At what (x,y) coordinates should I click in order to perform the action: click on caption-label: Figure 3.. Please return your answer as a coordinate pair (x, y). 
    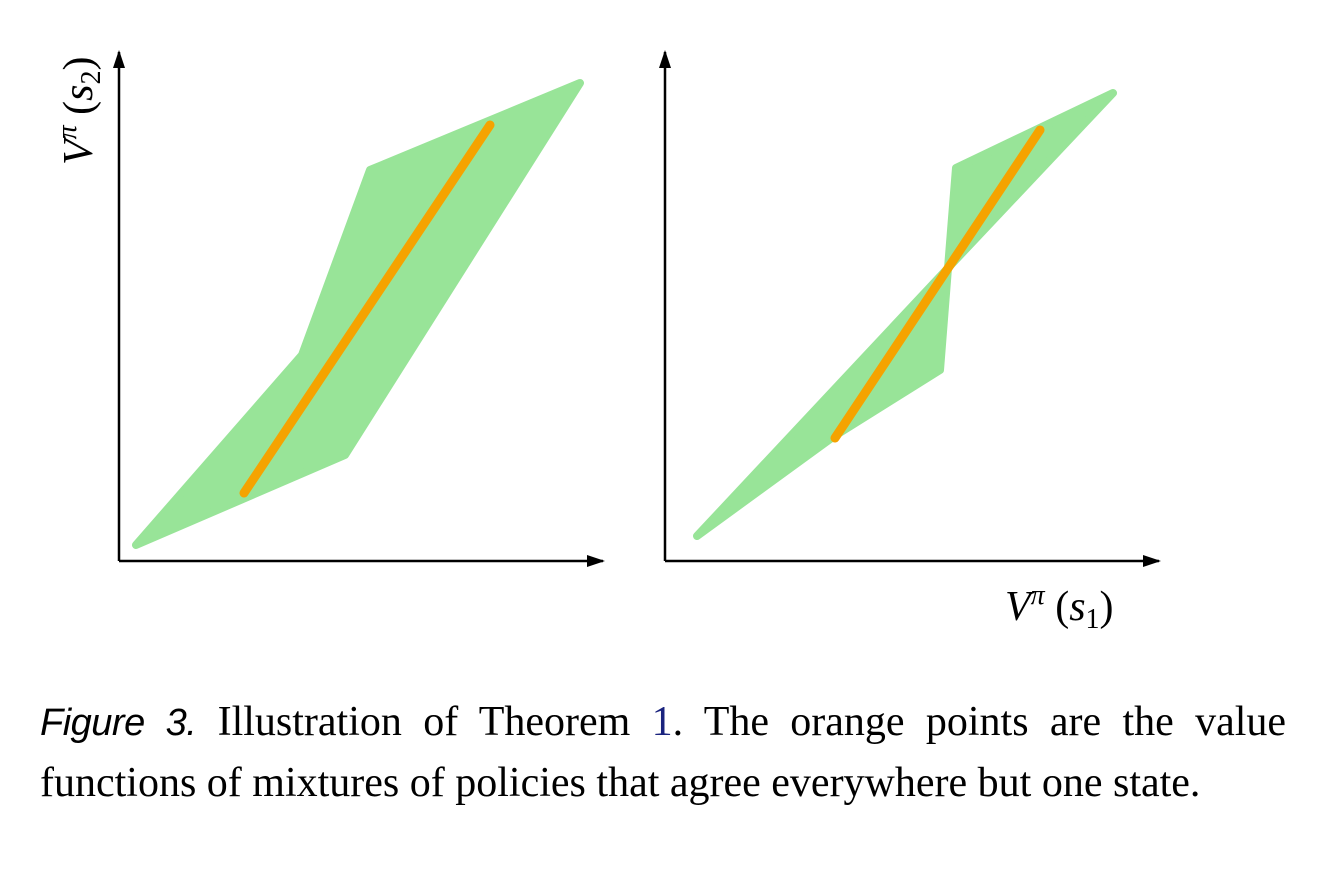
    Looking at the image, I should click on (118, 723).